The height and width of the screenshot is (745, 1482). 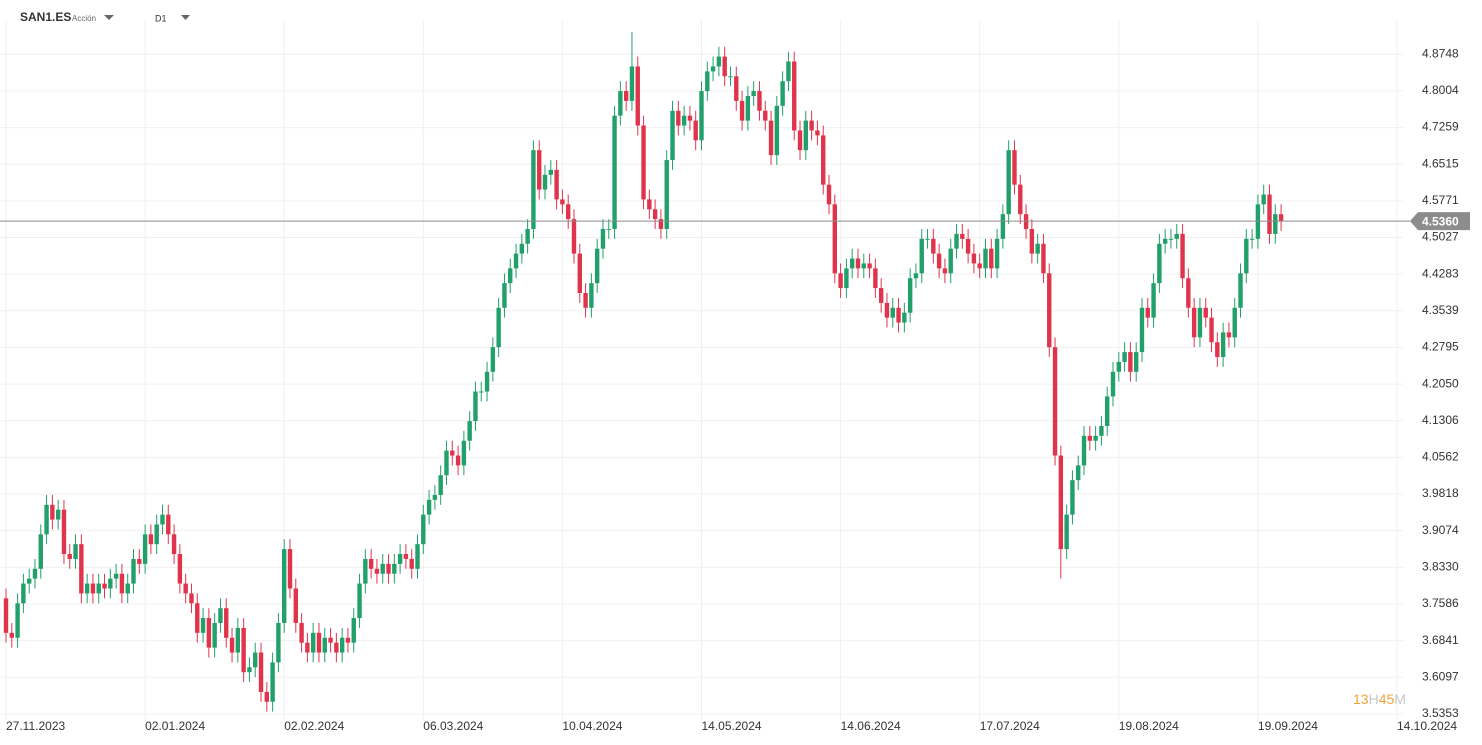 I want to click on timeframe: D1, so click(x=161, y=18).